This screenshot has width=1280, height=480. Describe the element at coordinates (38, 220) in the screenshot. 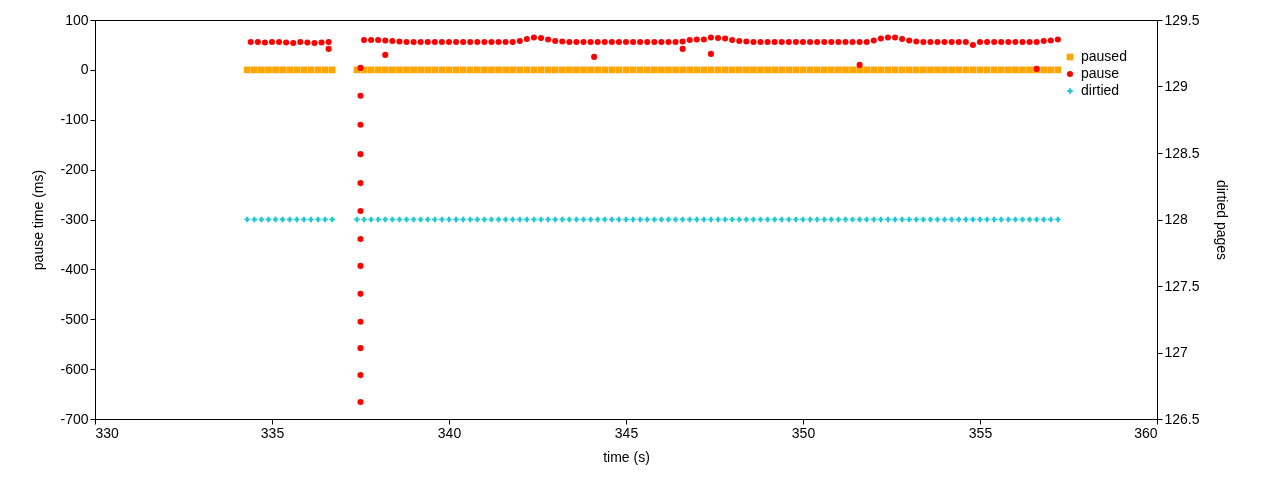

I see `y-axis-title: pause time (ms)` at that location.